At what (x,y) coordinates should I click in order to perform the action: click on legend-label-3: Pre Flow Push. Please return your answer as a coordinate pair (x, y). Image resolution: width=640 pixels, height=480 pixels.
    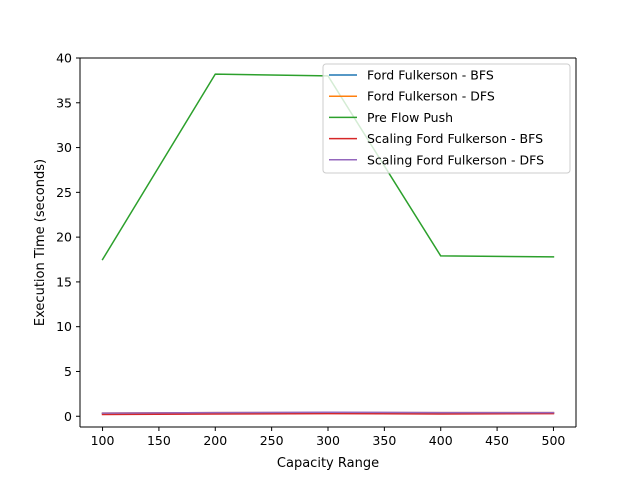
    Looking at the image, I should click on (410, 117).